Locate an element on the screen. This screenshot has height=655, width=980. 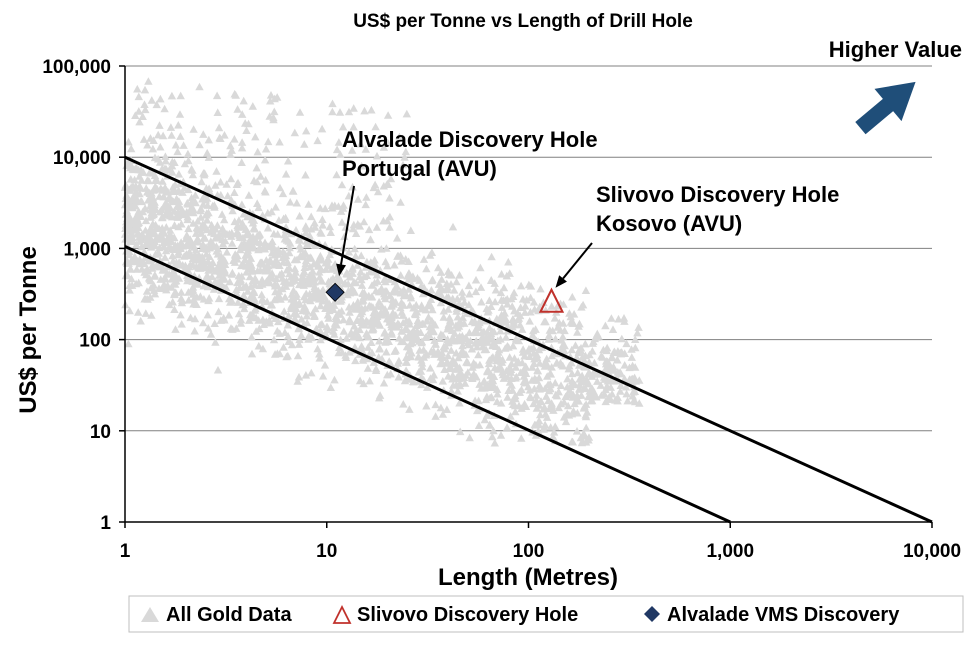
x-tick-label: 1,000 is located at coordinates (730, 551).